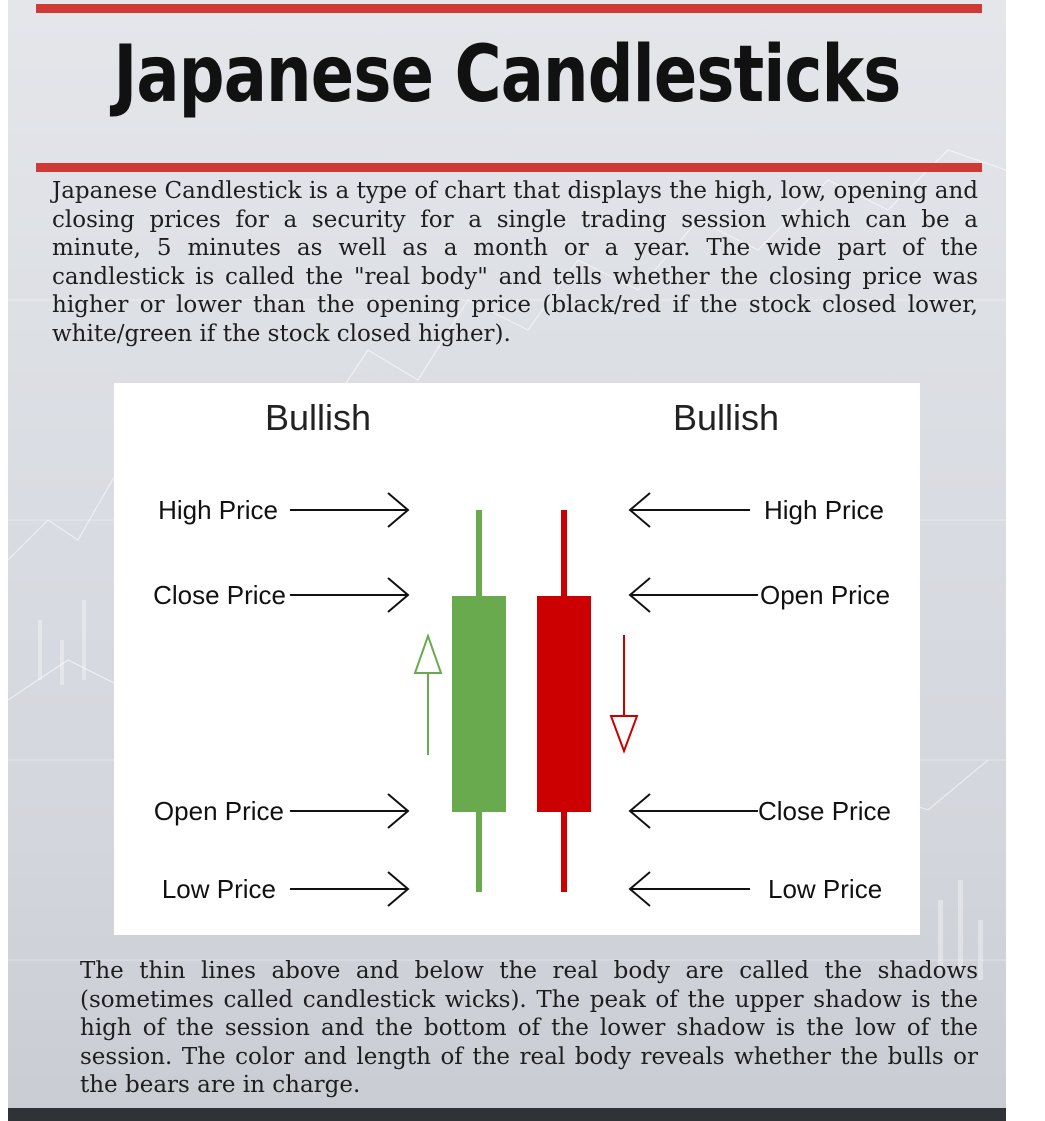 The image size is (1045, 1121). I want to click on left-label-open: Open Price, so click(219, 811).